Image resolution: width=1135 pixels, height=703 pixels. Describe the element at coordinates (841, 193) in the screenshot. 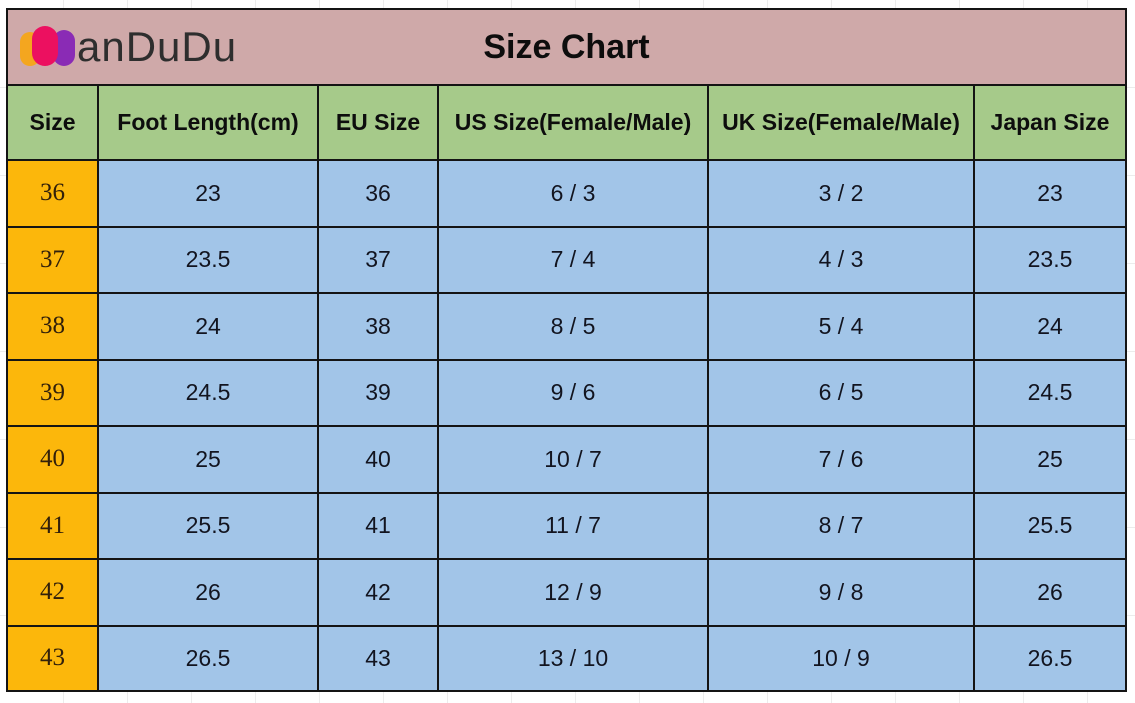

I see `data-cell: 3 / 2` at that location.